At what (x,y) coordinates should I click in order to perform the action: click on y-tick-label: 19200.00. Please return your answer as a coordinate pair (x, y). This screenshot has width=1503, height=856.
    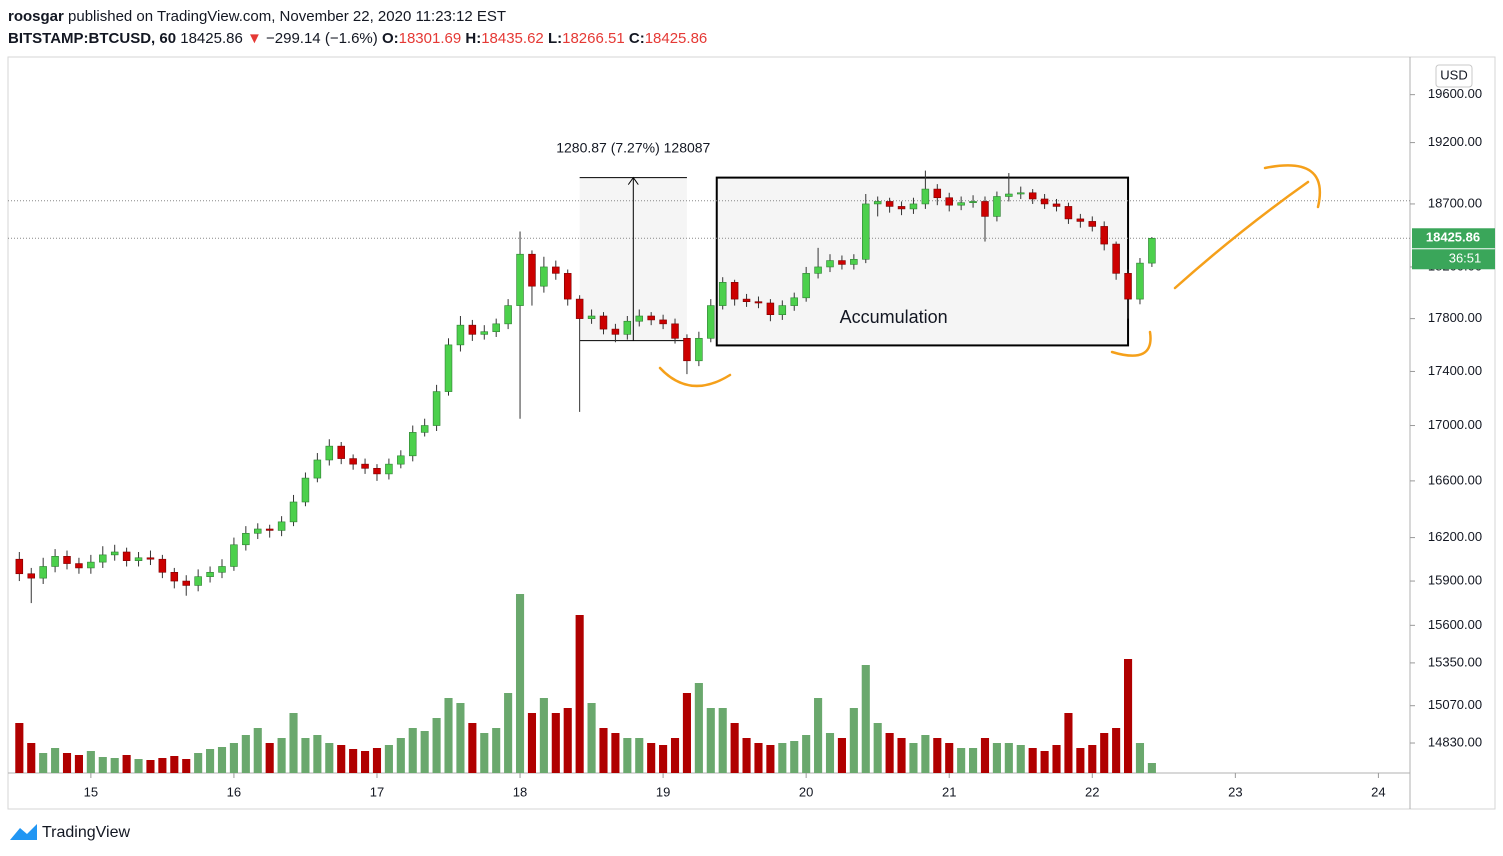
    Looking at the image, I should click on (1455, 141).